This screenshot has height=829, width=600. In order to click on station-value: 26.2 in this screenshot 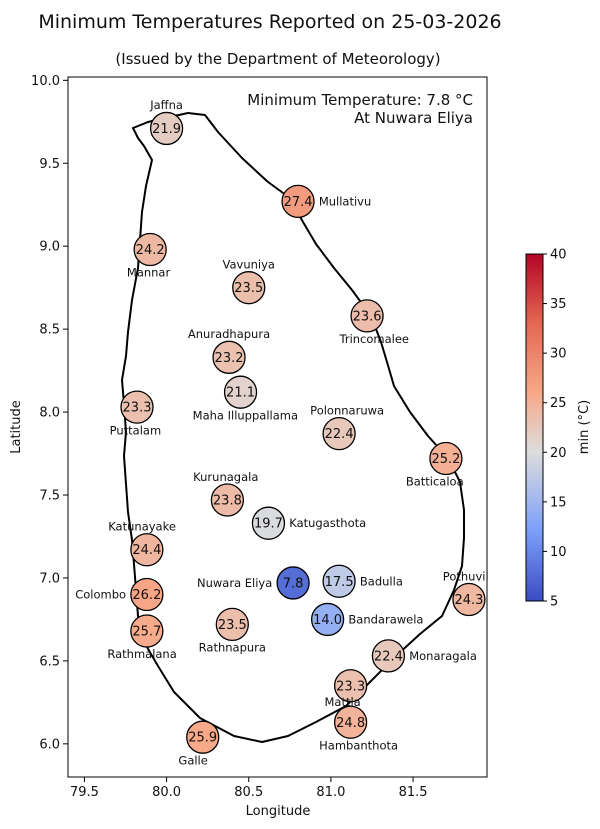, I will do `click(146, 595)`.